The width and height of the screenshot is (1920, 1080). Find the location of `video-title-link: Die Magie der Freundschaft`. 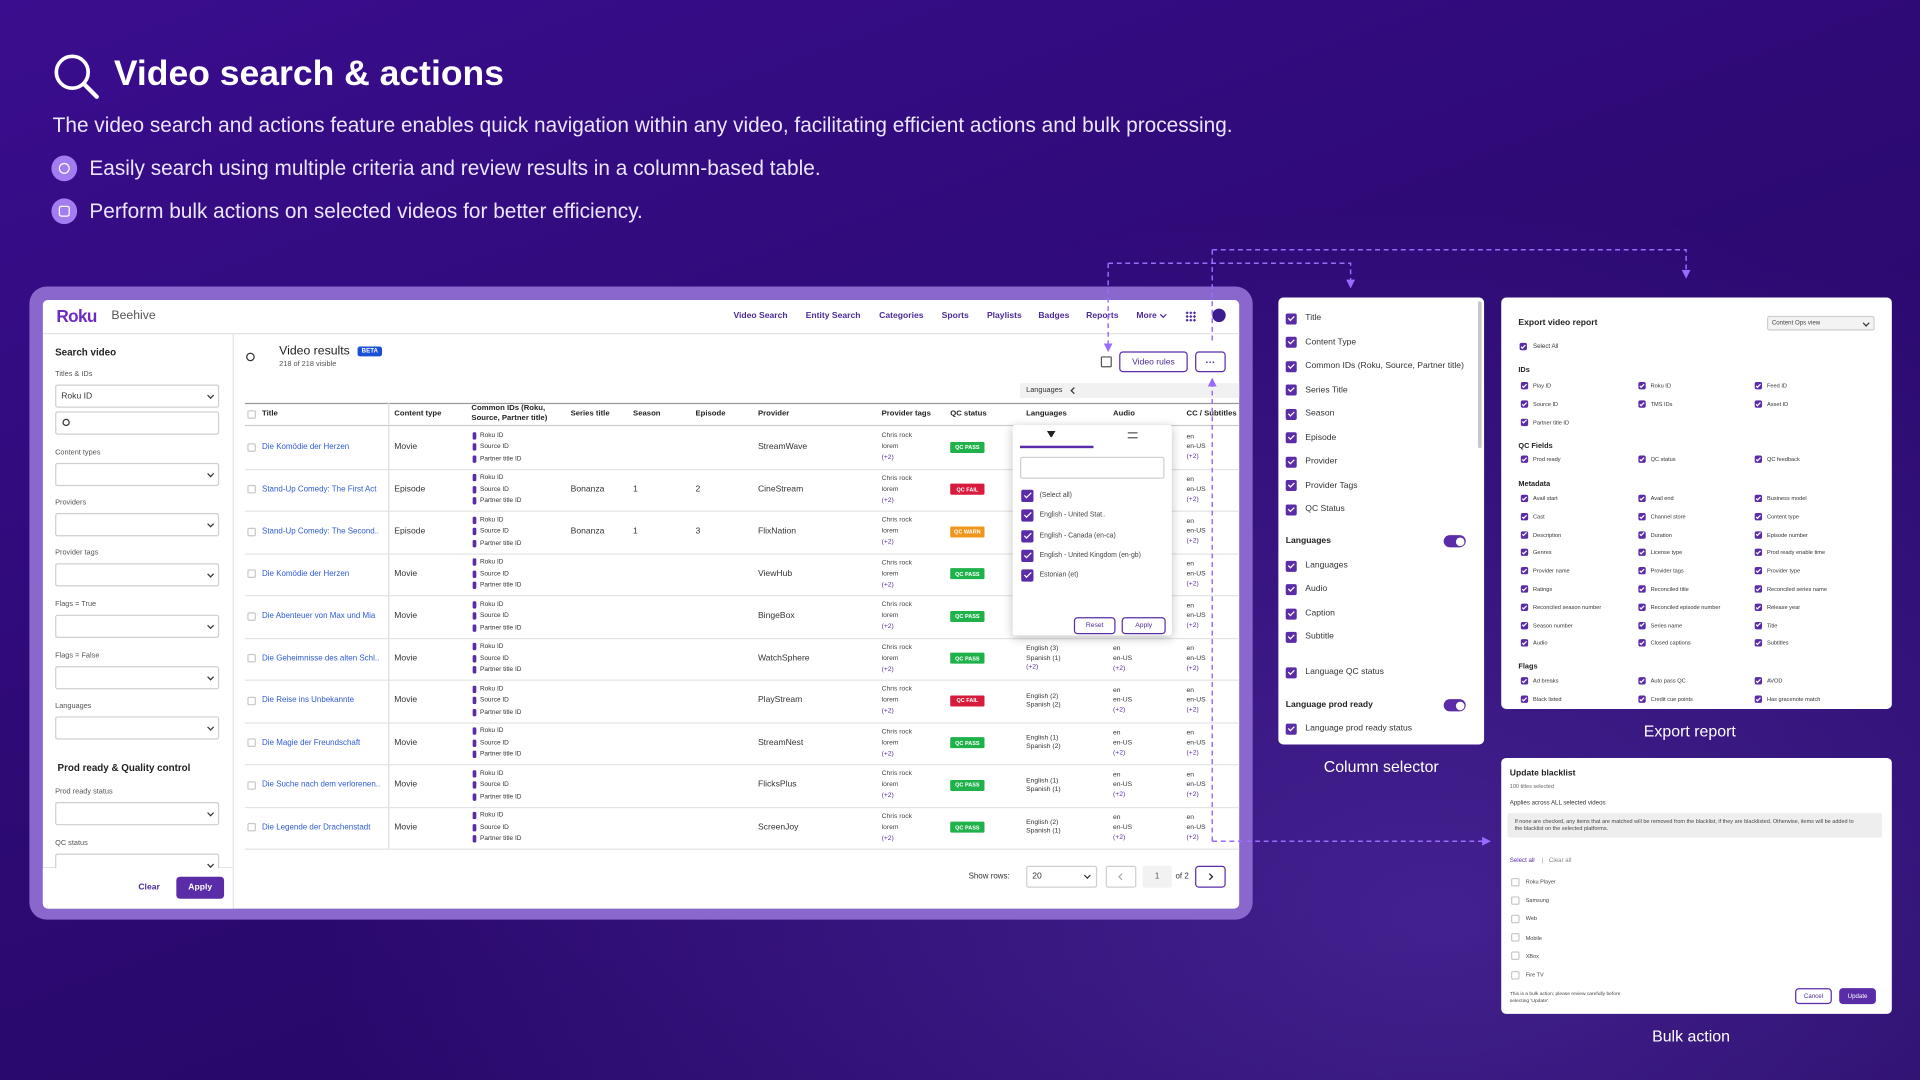

video-title-link: Die Magie der Freundschaft is located at coordinates (311, 742).